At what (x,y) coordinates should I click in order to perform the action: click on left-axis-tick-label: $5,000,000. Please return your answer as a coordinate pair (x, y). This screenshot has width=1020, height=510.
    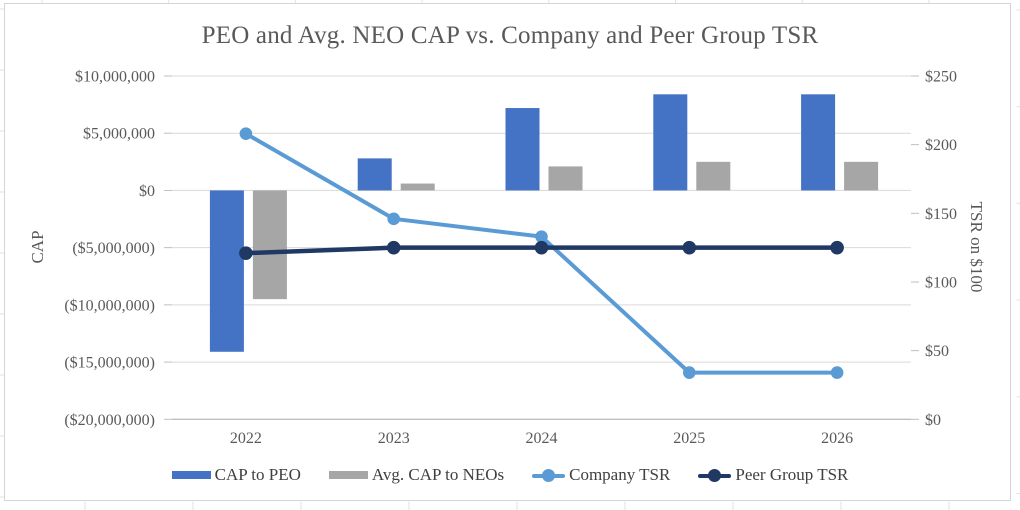
    Looking at the image, I should click on (119, 134).